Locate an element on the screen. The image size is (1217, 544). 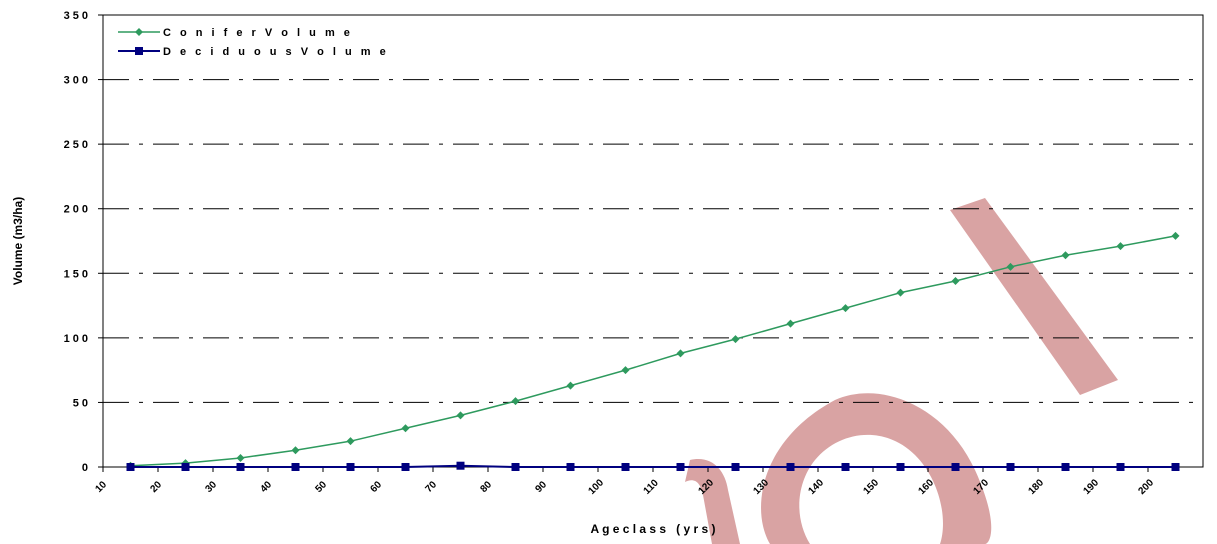
y-tick-label: 350 is located at coordinates (77, 16).